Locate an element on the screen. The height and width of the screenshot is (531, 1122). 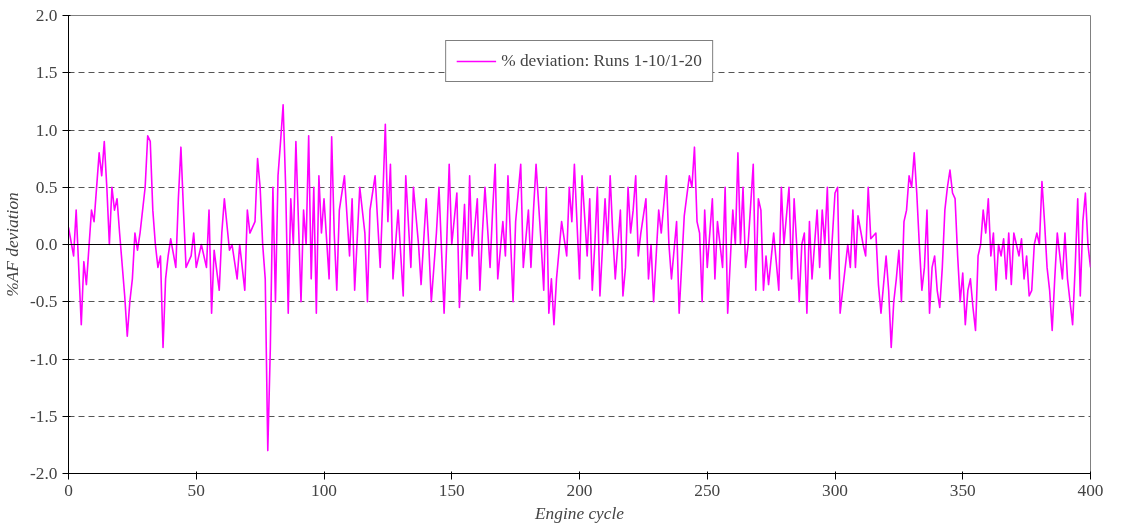
x-axis-title: Engine cycle is located at coordinates (579, 513).